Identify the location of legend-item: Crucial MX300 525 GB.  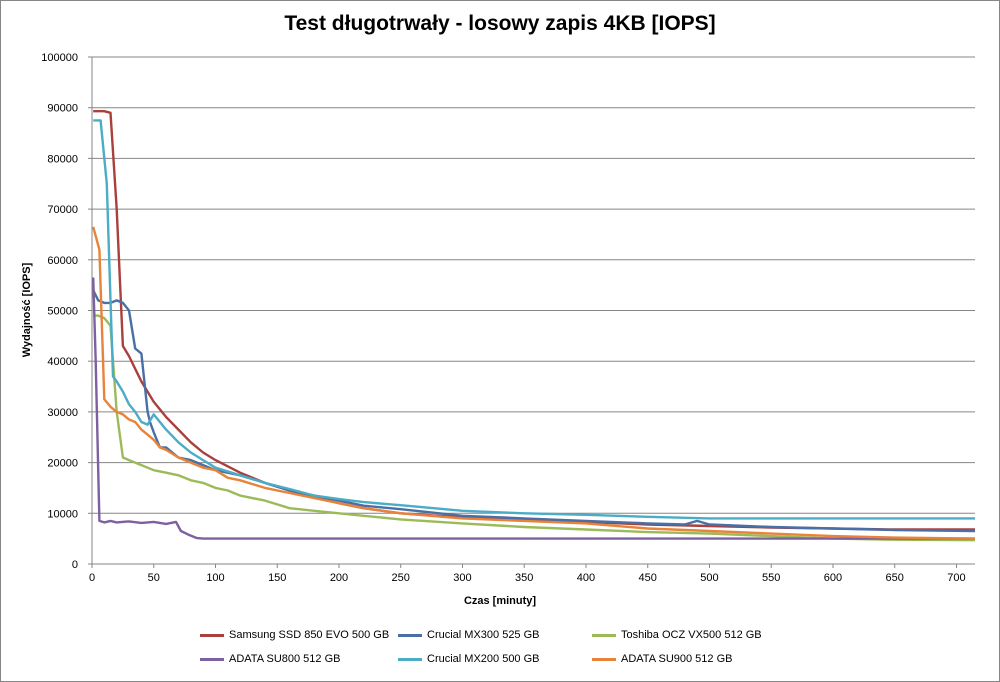
(469, 635).